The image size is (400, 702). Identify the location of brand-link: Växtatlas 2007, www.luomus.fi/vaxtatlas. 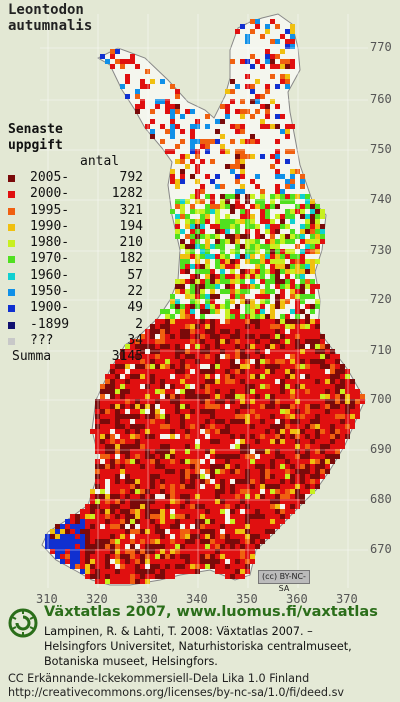
(211, 612).